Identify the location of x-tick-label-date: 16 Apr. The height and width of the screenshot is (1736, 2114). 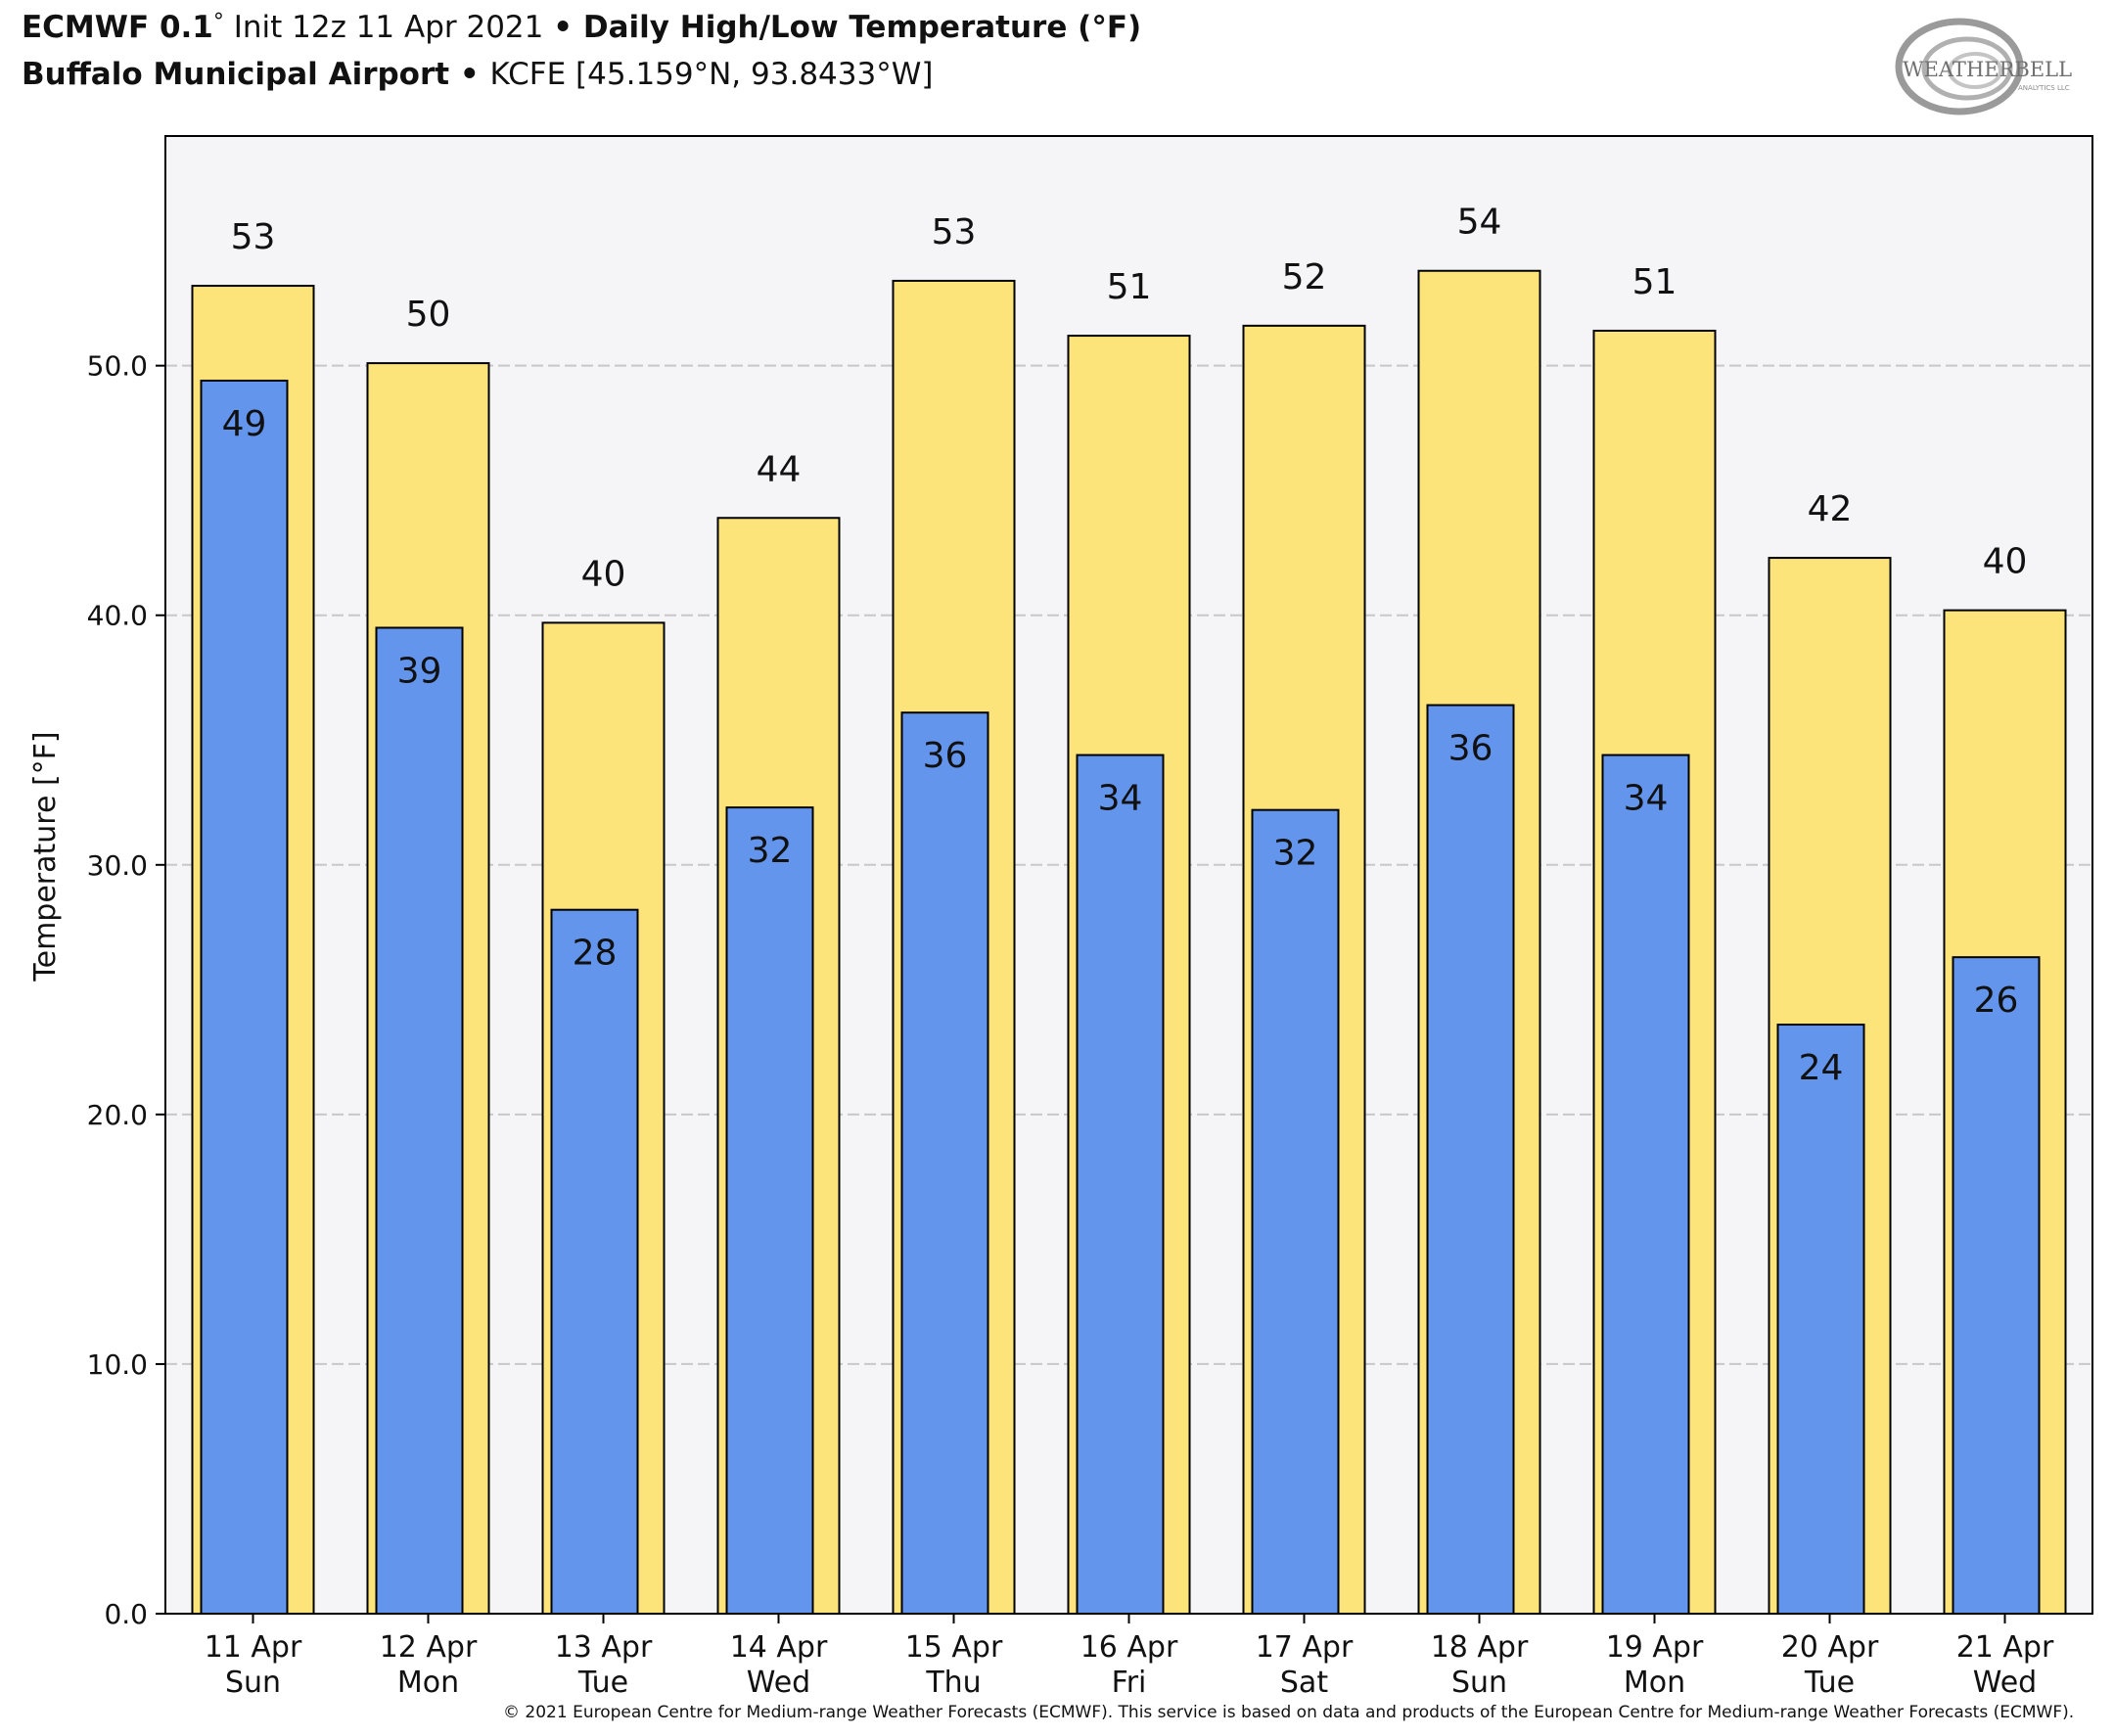
(1129, 1647).